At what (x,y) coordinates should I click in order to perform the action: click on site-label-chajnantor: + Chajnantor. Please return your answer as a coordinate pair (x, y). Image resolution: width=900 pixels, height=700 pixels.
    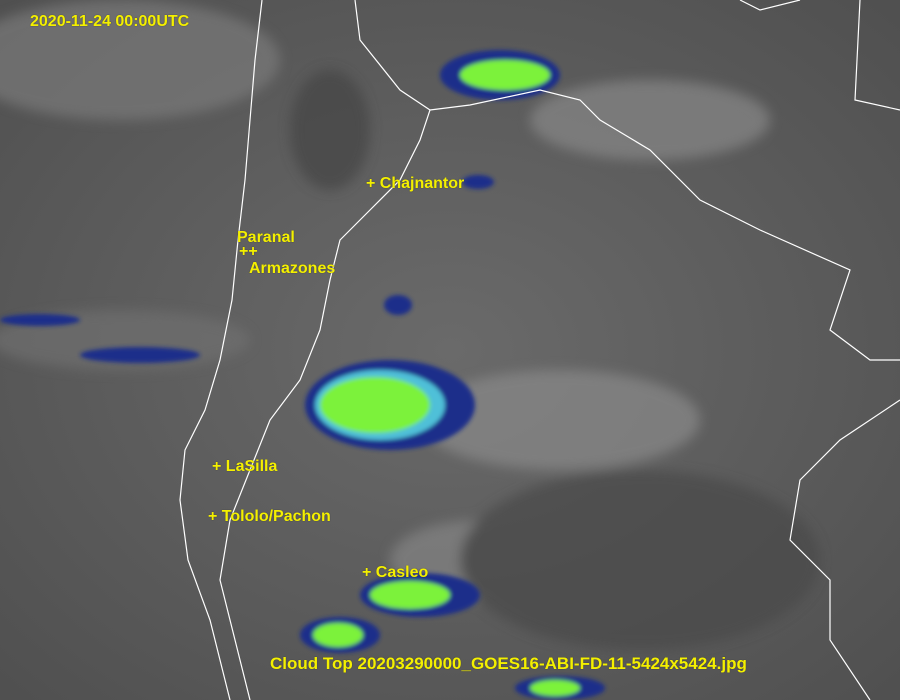
    Looking at the image, I should click on (415, 183).